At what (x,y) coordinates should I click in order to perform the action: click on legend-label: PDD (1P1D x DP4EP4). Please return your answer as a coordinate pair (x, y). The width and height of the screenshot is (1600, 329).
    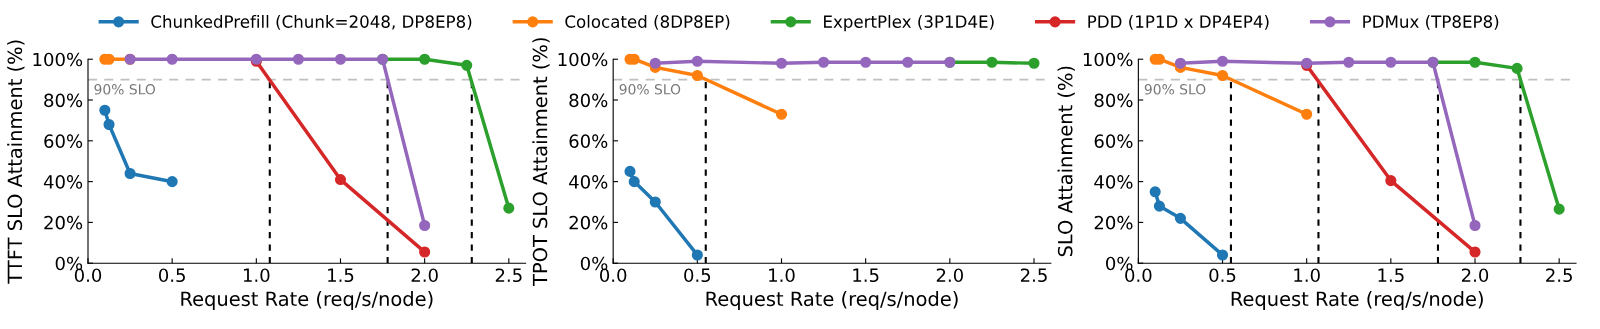
    Looking at the image, I should click on (1178, 22).